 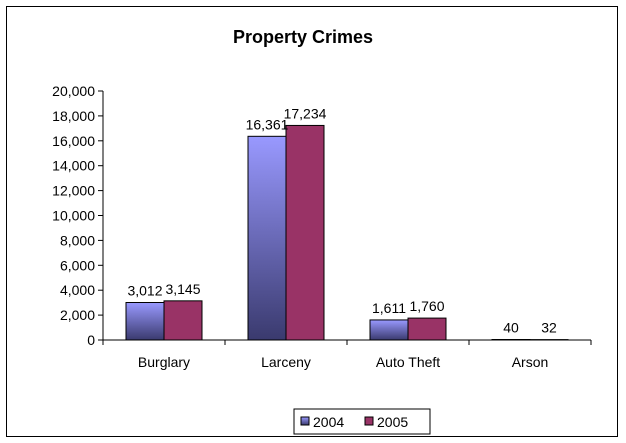 I want to click on y-tick-label: 2,000, so click(x=77, y=315).